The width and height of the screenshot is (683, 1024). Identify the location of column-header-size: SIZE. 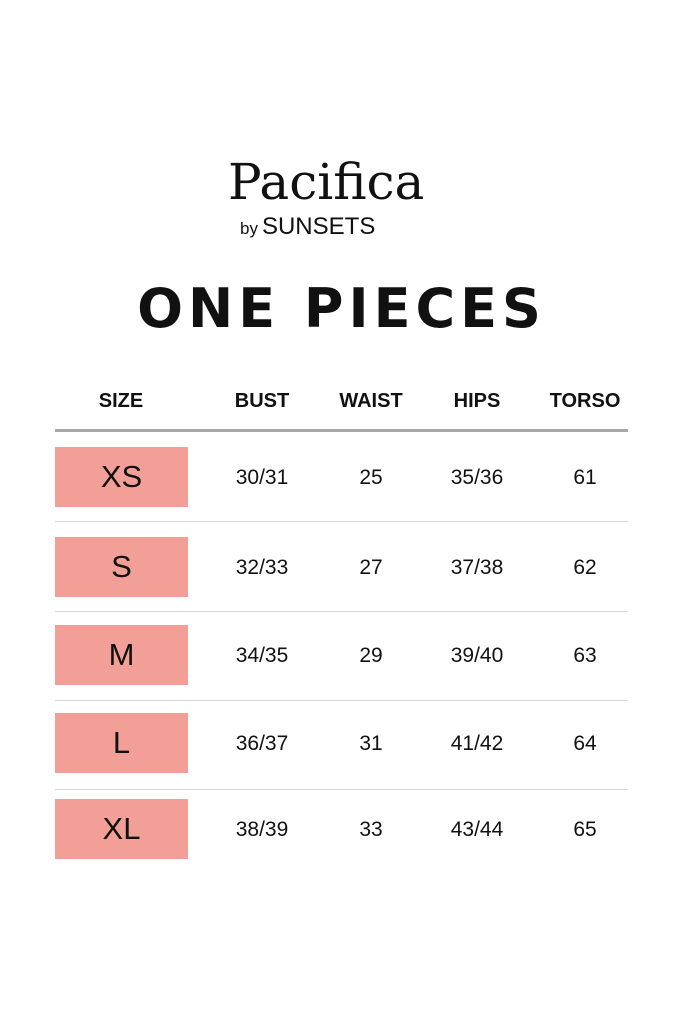
(121, 401).